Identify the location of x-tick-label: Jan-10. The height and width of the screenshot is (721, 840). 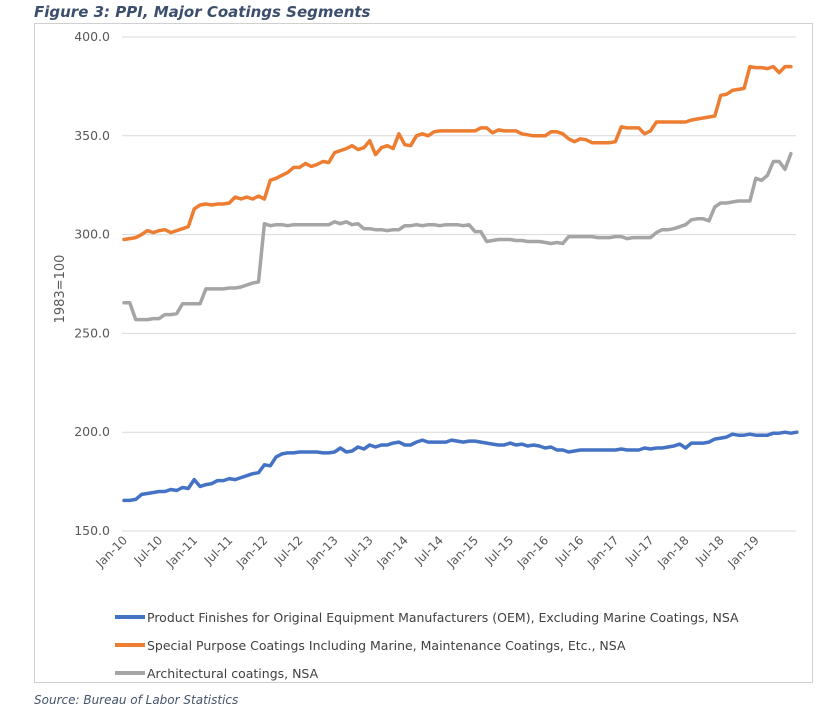
(112, 552).